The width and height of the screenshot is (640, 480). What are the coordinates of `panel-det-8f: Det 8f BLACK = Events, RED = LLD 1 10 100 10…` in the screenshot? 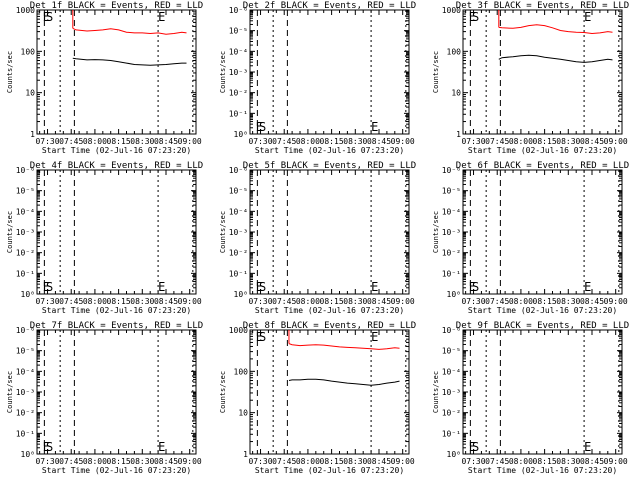 It's located at (317, 398).